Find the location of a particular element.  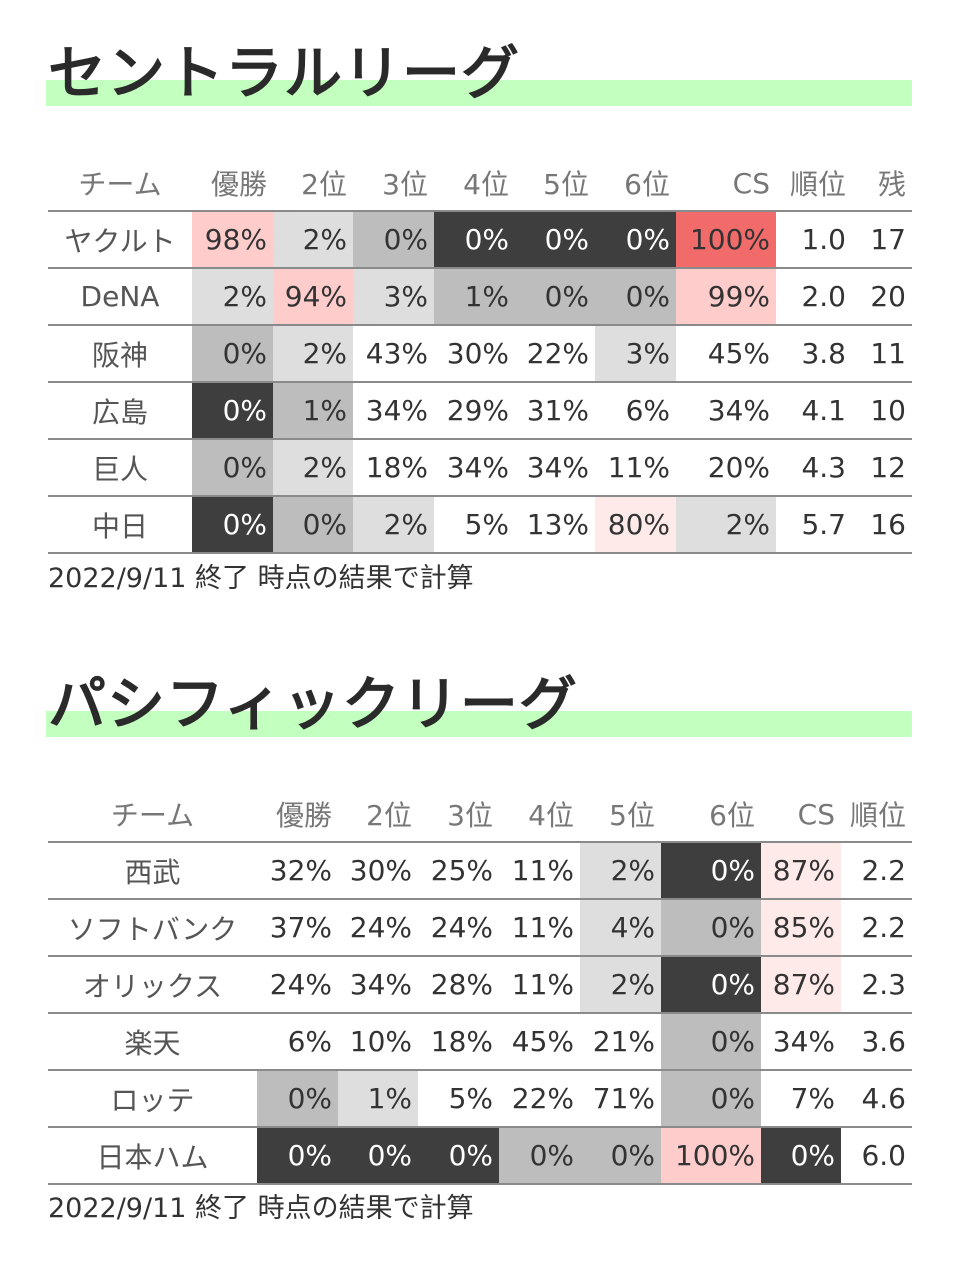

table-cell: 29% is located at coordinates (474, 410).